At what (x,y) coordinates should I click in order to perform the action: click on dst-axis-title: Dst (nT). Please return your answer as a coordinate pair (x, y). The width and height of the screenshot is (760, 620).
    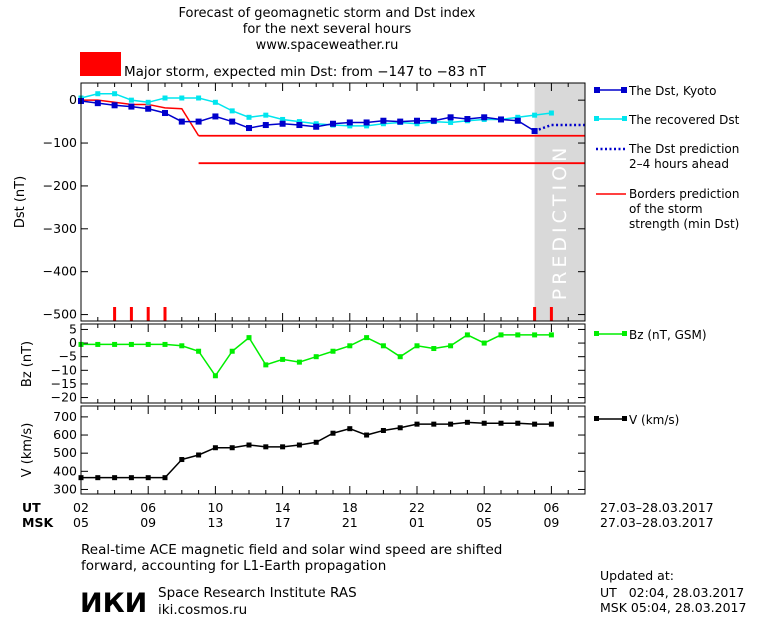
    Looking at the image, I should click on (20, 202).